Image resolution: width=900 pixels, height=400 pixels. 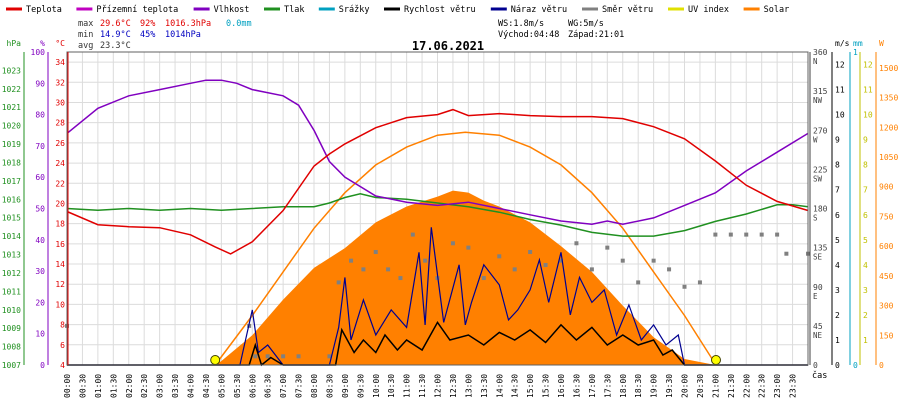 I want to click on wind-speed-tick-label: 2, so click(x=837, y=315).